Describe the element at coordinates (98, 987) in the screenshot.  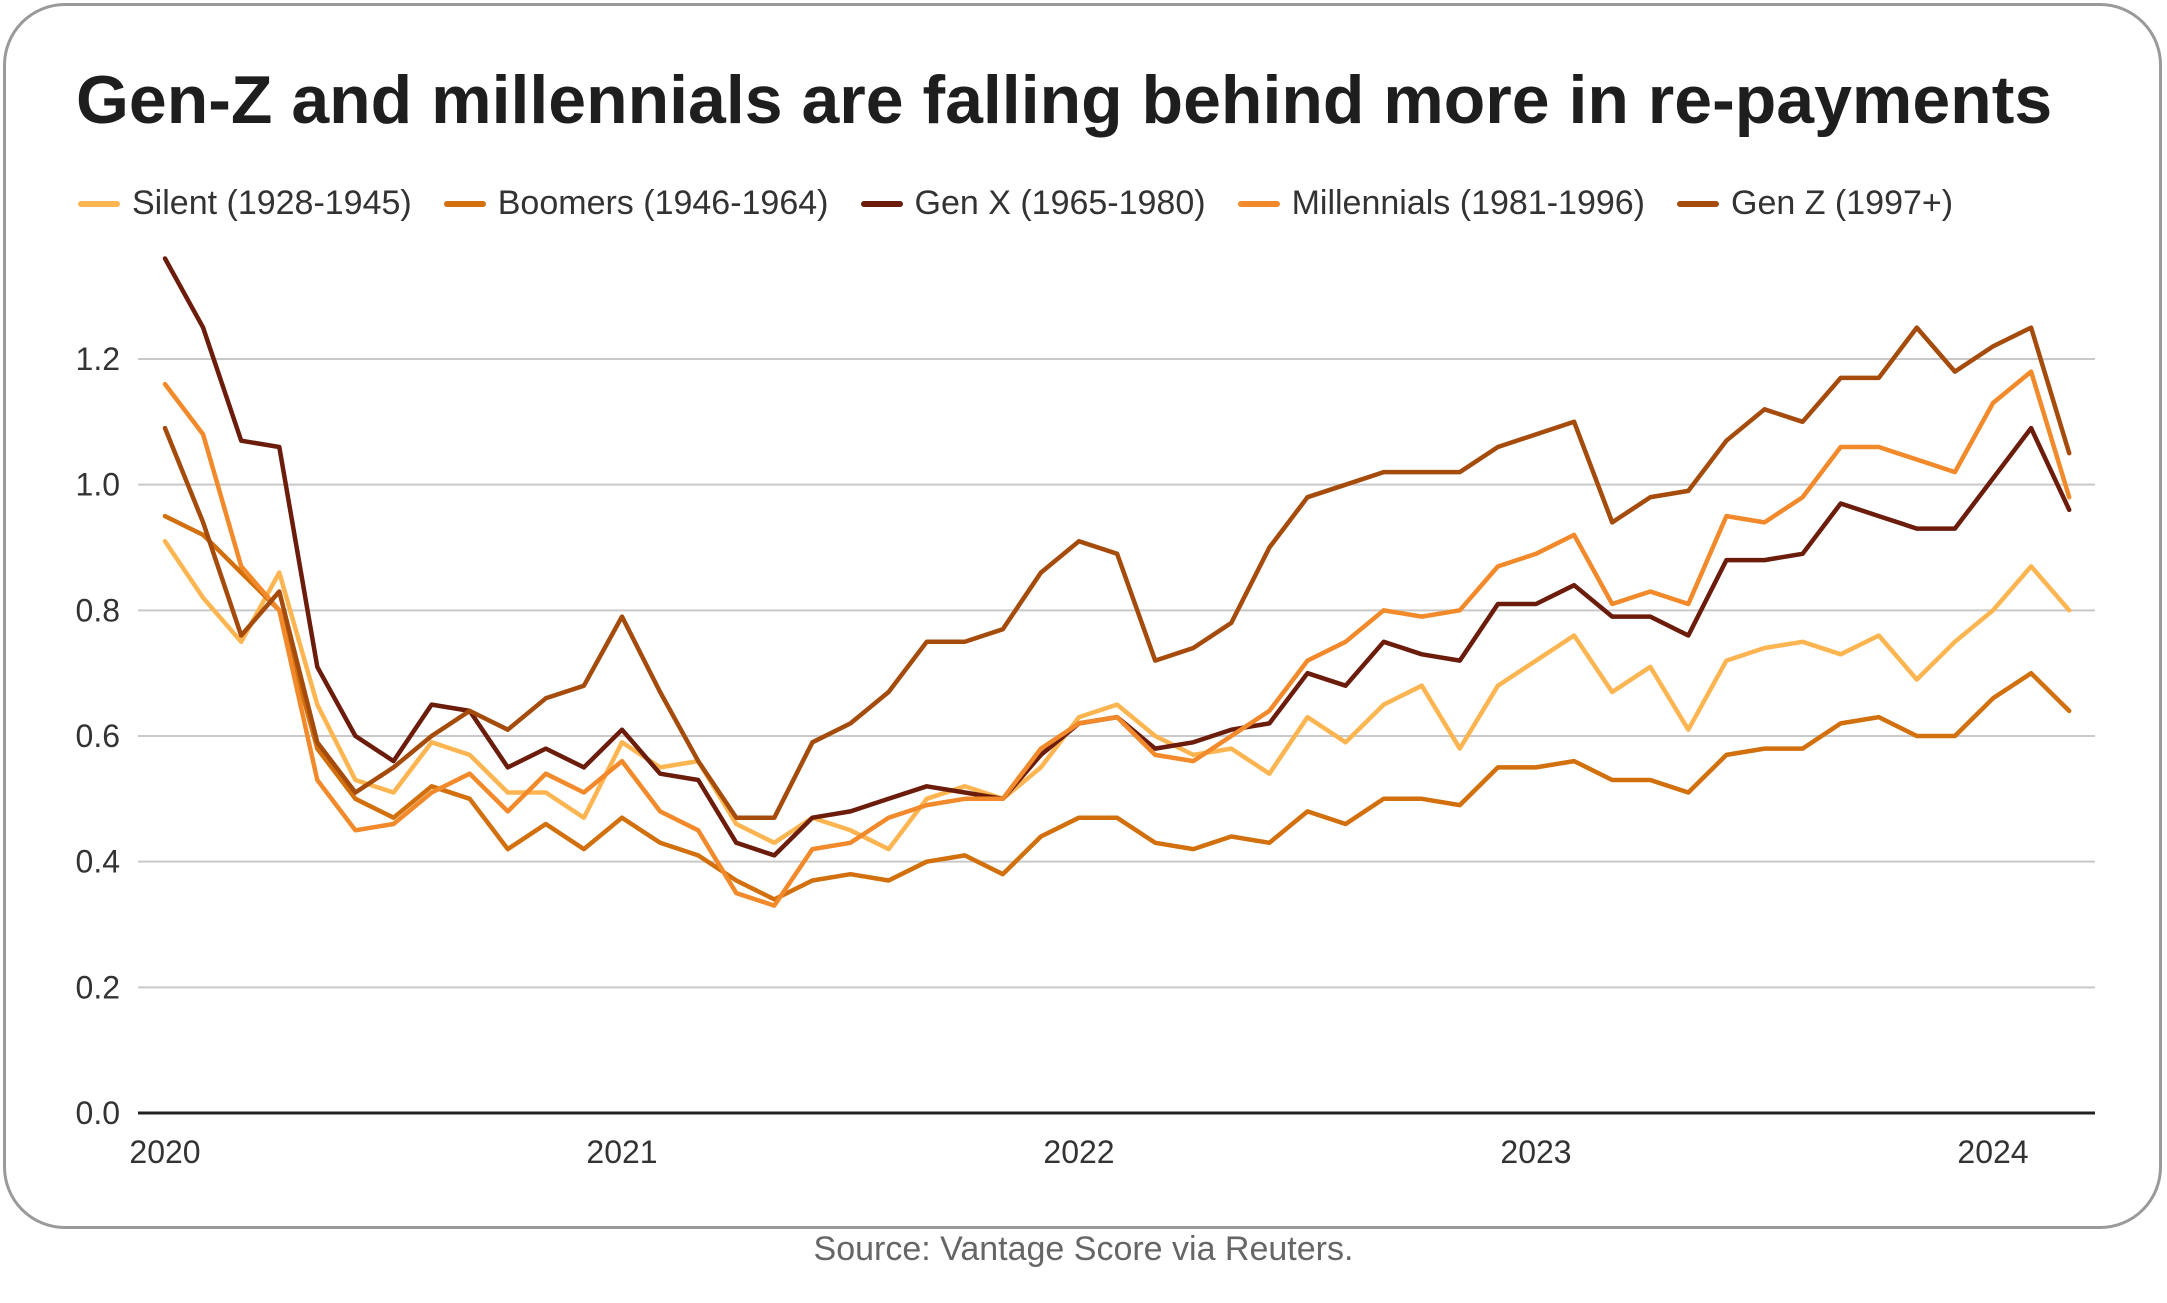
I see `y-tick-label: 0.2` at that location.